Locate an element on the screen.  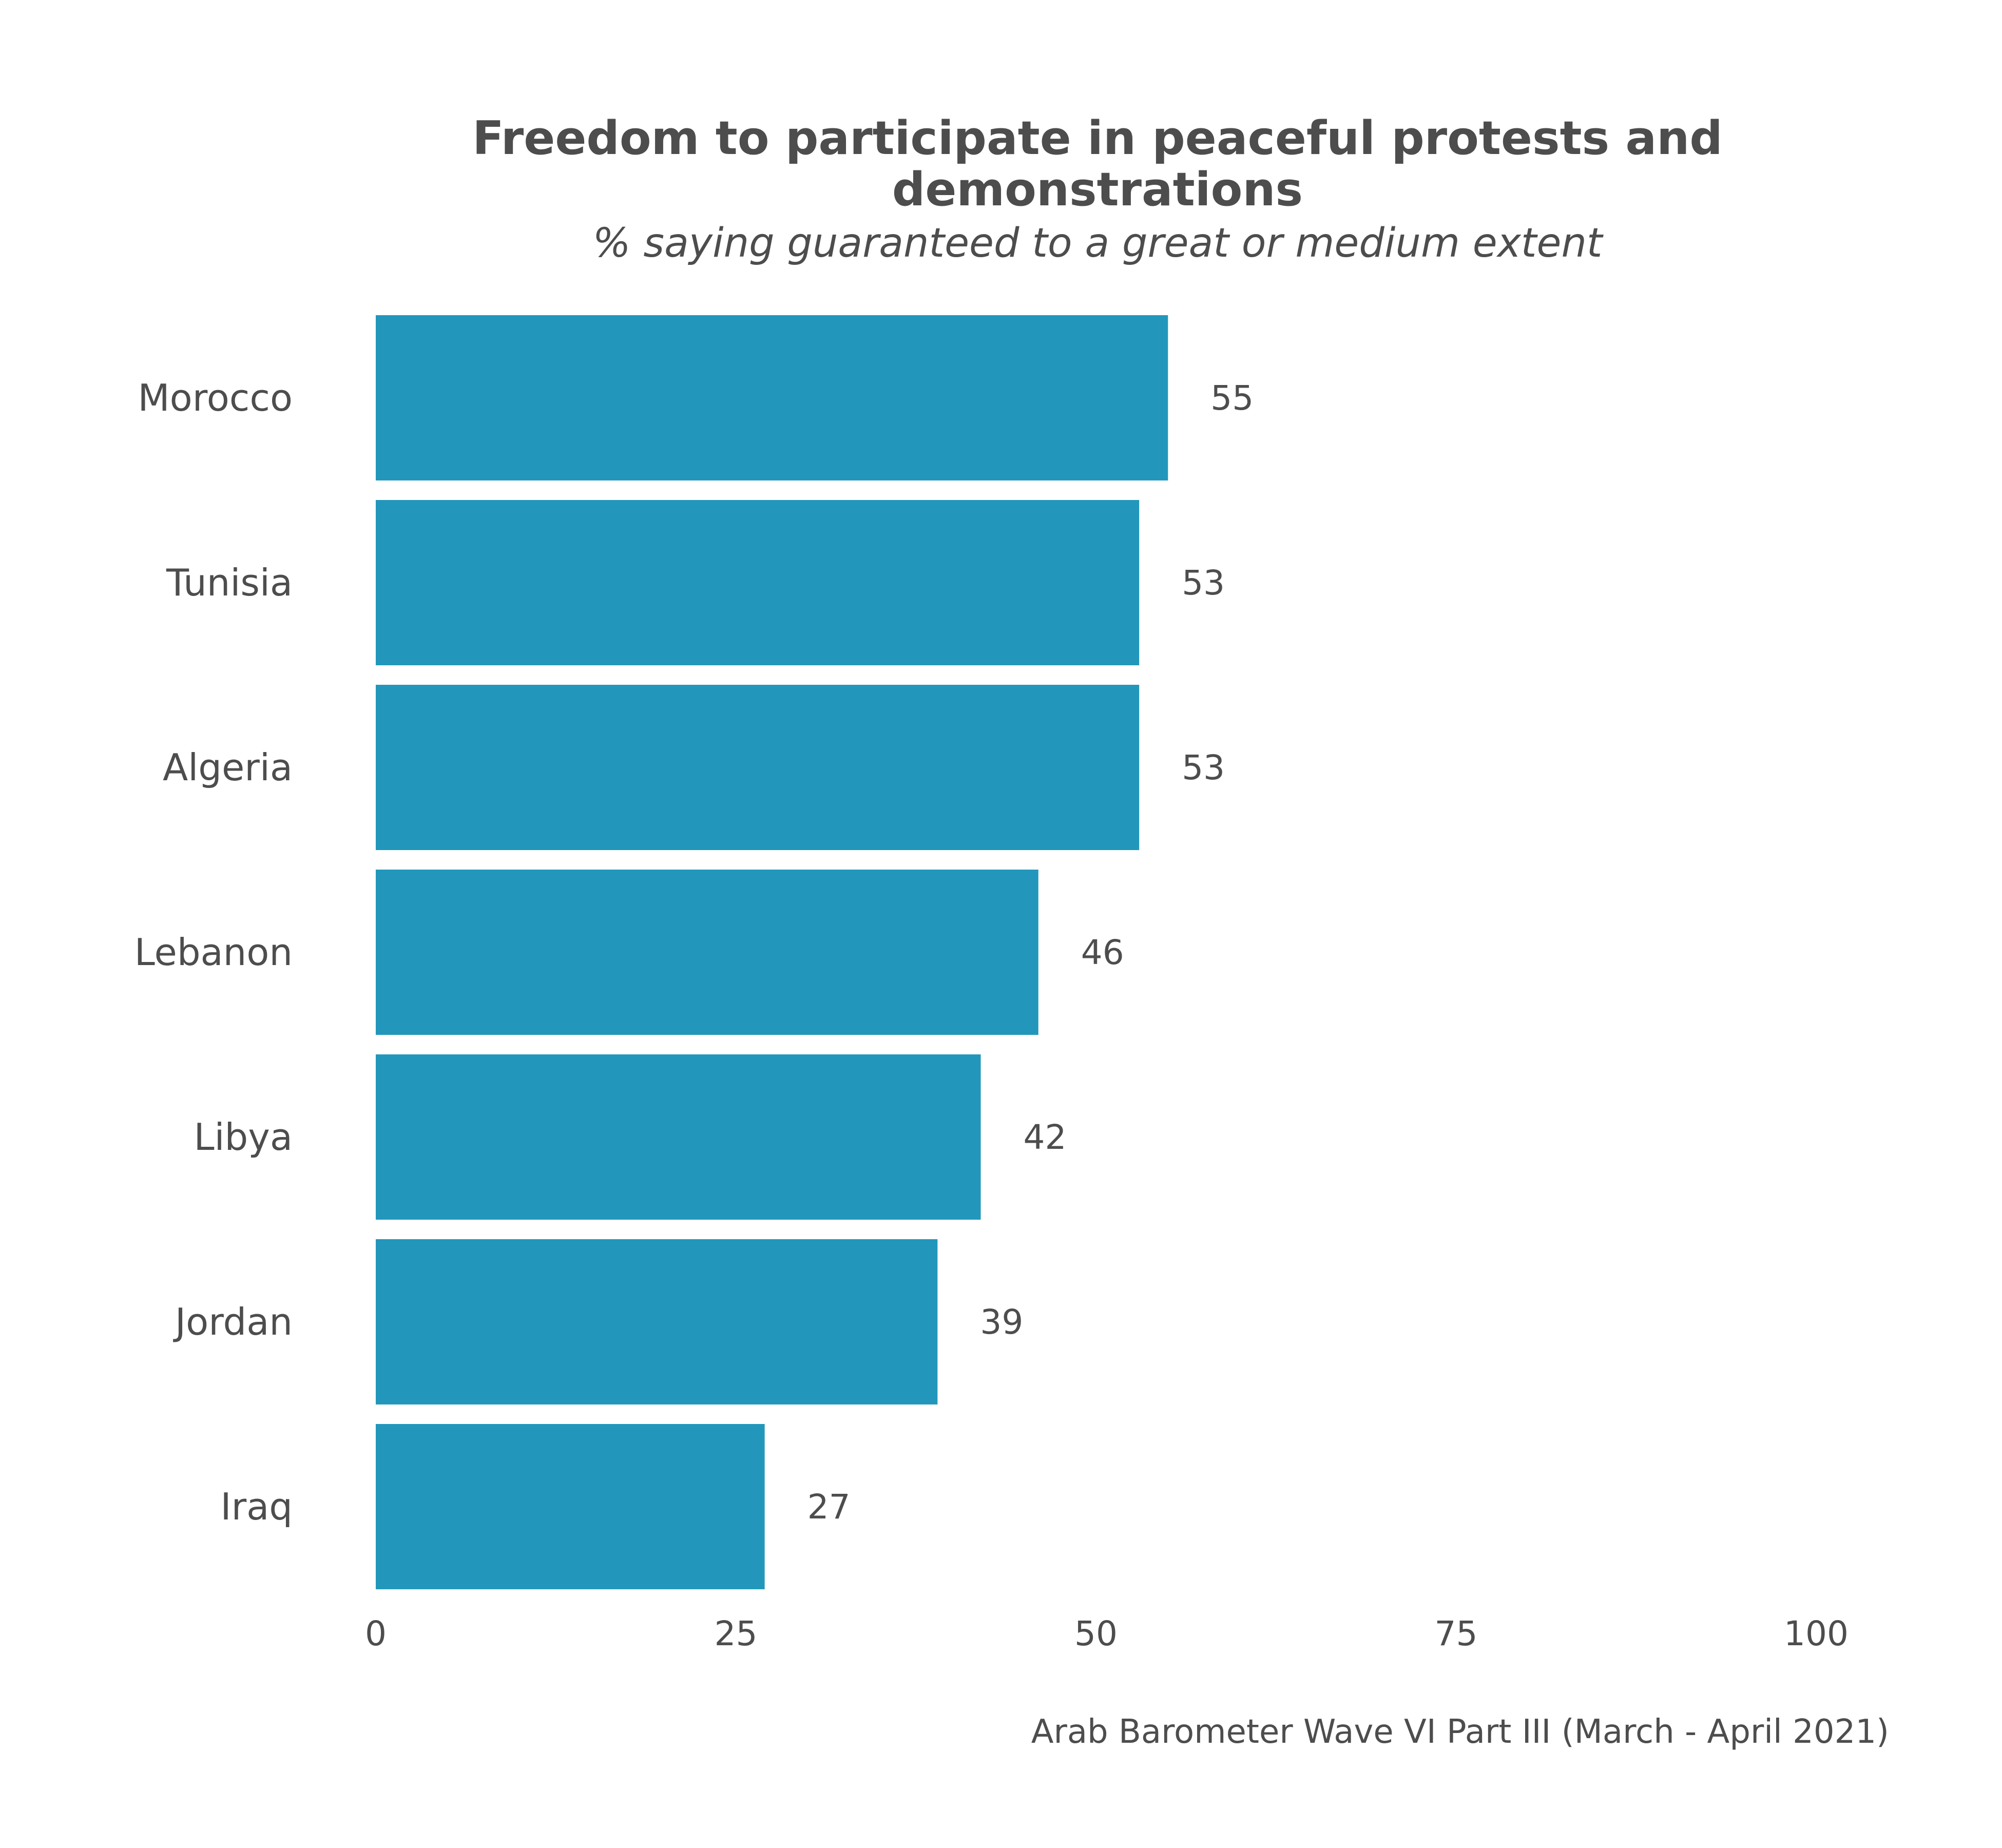
x-tick-label-0: 0 is located at coordinates (376, 1633).